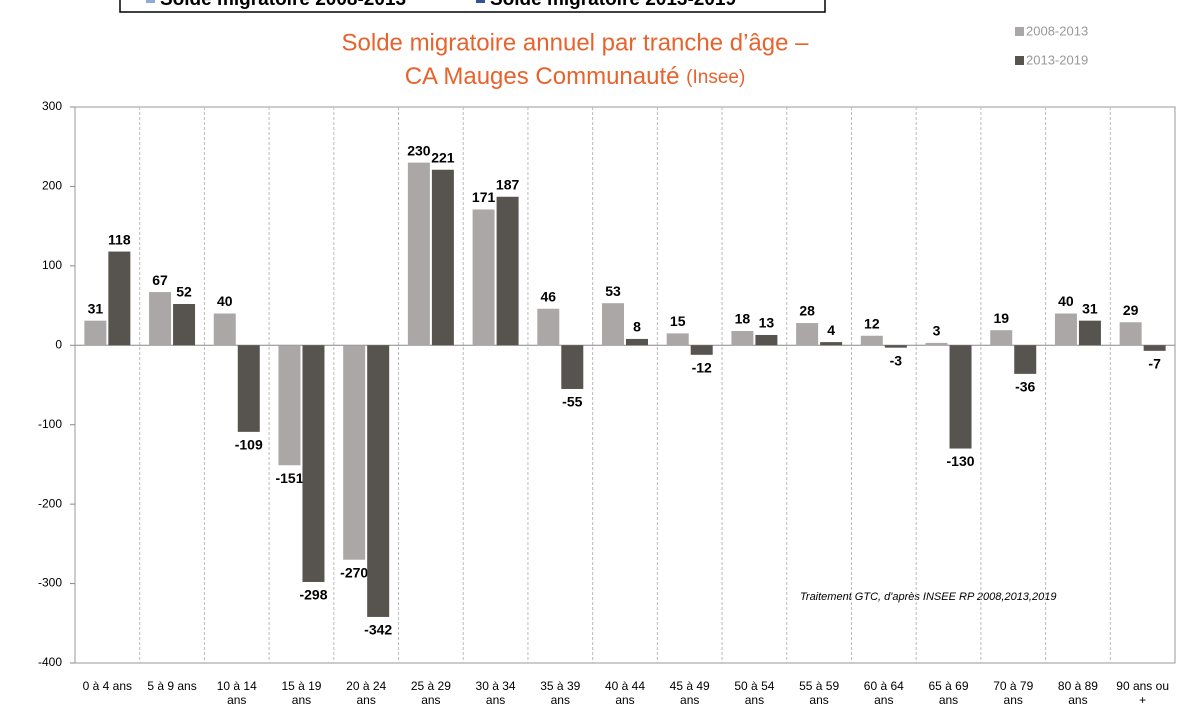 Image resolution: width=1184 pixels, height=714 pixels. What do you see at coordinates (689, 693) in the screenshot?
I see `x-tick-label: 45 à 49 ans` at bounding box center [689, 693].